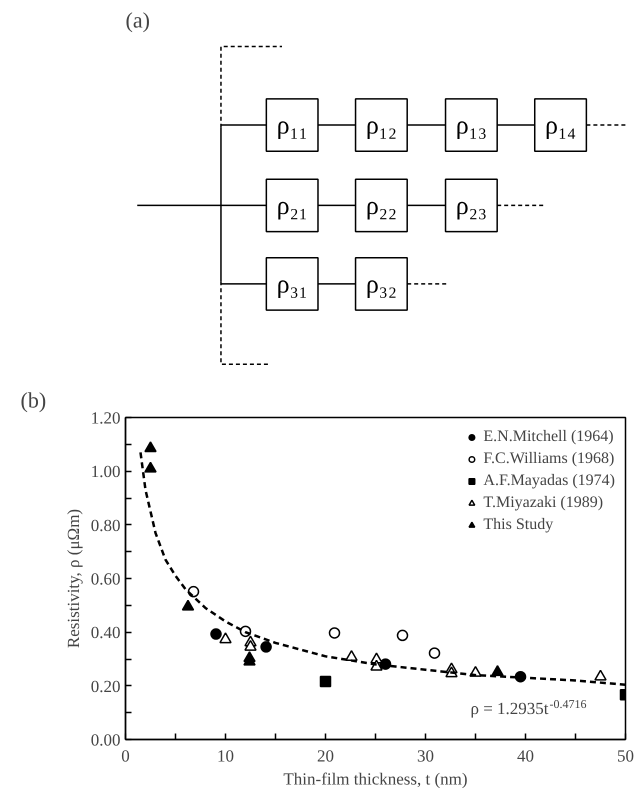 This screenshot has height=791, width=639. What do you see at coordinates (105, 686) in the screenshot?
I see `y-tick-label: 0.20` at bounding box center [105, 686].